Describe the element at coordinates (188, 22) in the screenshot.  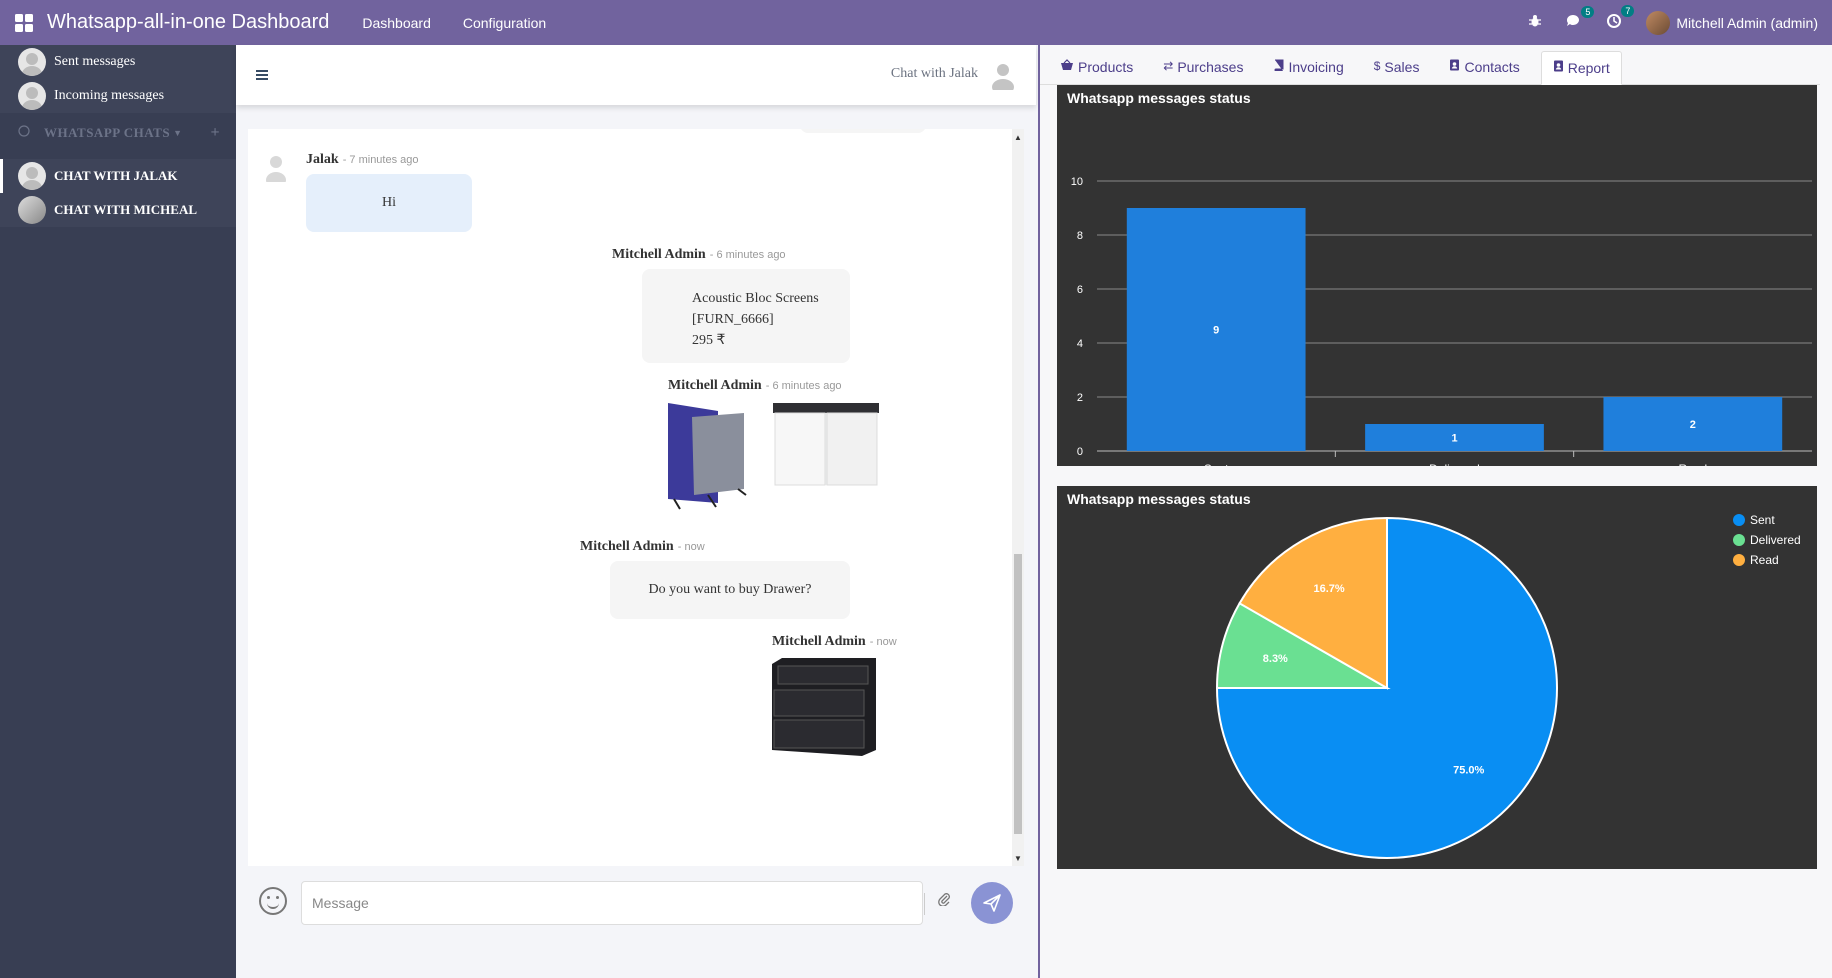
I see `app-title: Whatsapp-all-in-one Dashboard` at that location.